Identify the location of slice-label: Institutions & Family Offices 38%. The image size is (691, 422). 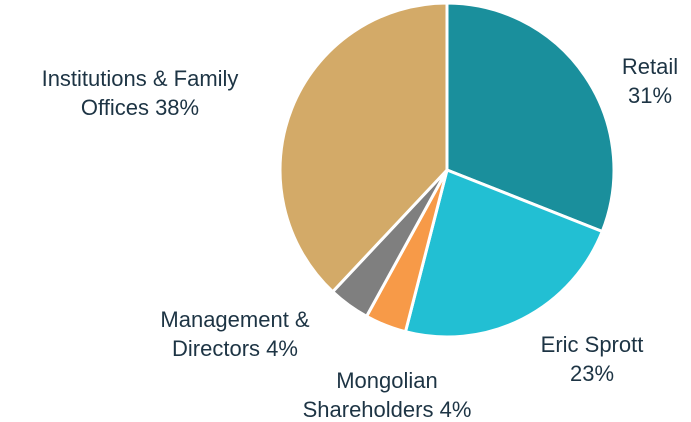
(140, 93).